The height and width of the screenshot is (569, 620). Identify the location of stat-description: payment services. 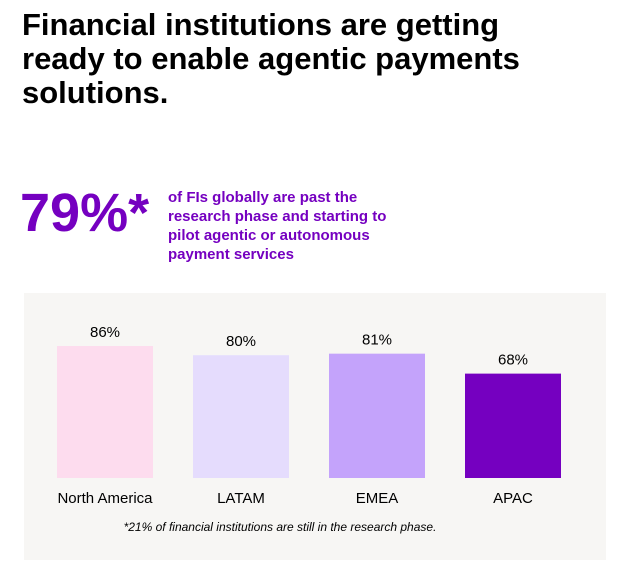
(231, 254).